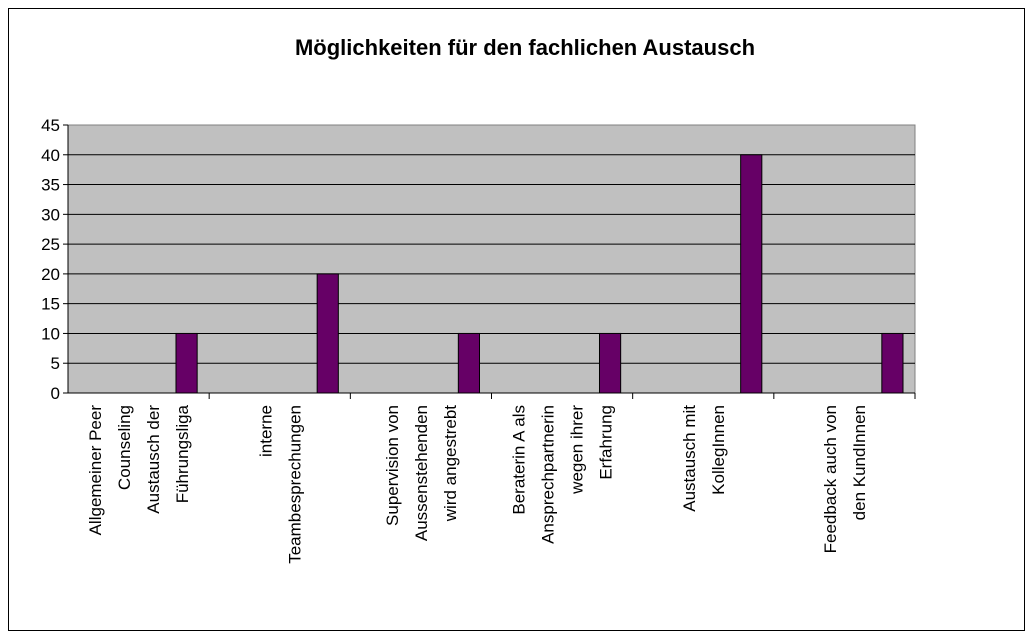 Image resolution: width=1033 pixels, height=639 pixels. I want to click on y-tick-label: 20, so click(50, 274).